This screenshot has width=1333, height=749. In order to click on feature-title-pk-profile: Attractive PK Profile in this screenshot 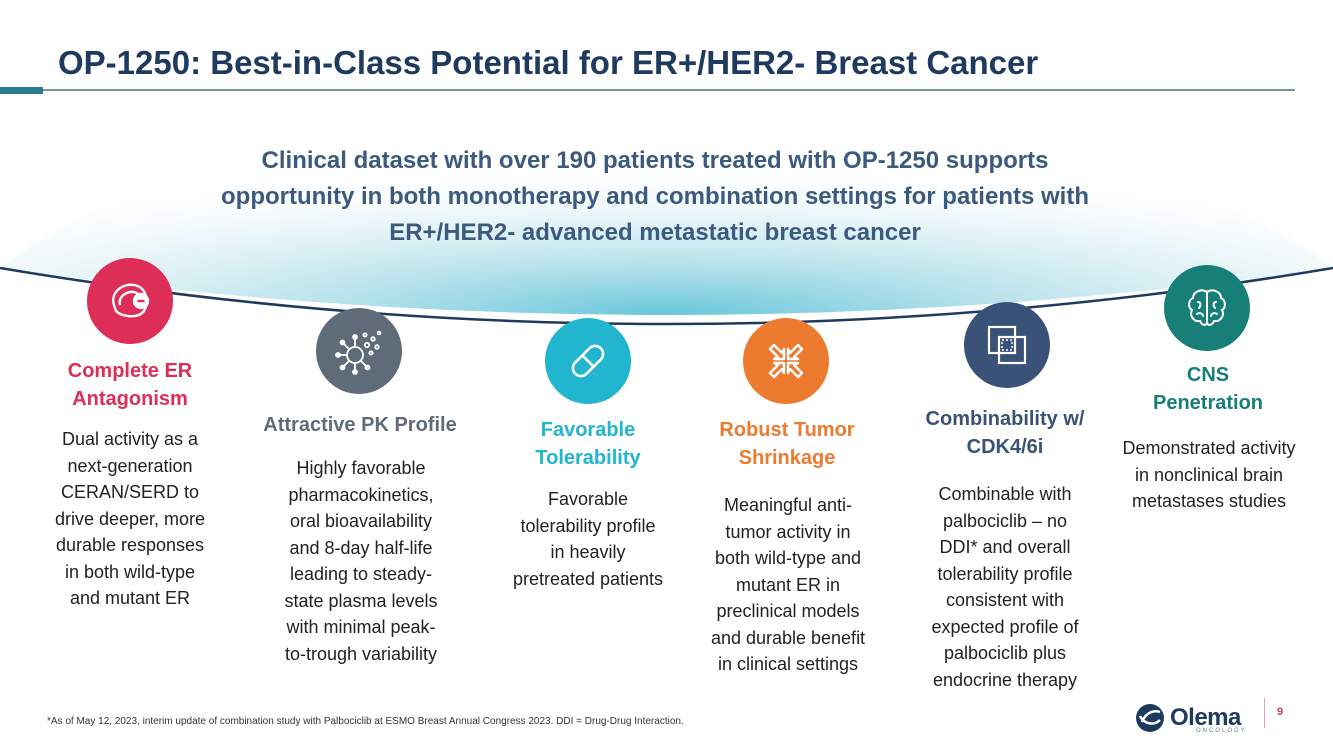, I will do `click(360, 425)`.